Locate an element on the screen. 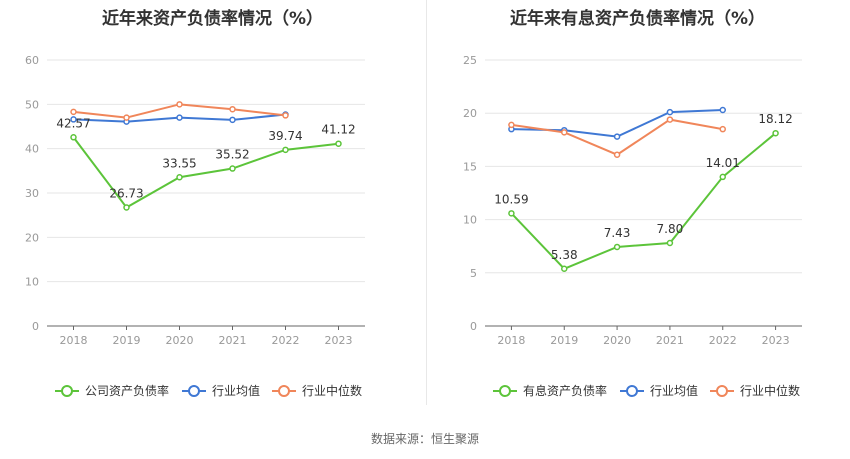 This screenshot has width=850, height=459. data-label: 18.12 is located at coordinates (775, 119).